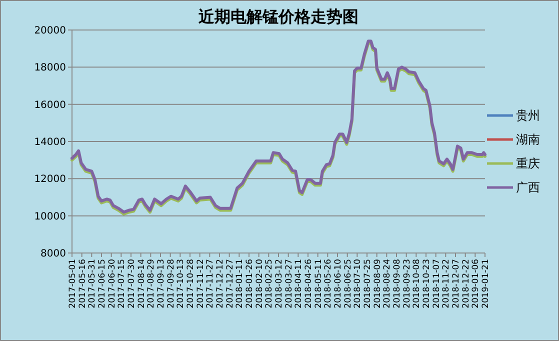 Image resolution: width=559 pixels, height=341 pixels. I want to click on x-tick-label: 2017-09-13, so click(161, 283).